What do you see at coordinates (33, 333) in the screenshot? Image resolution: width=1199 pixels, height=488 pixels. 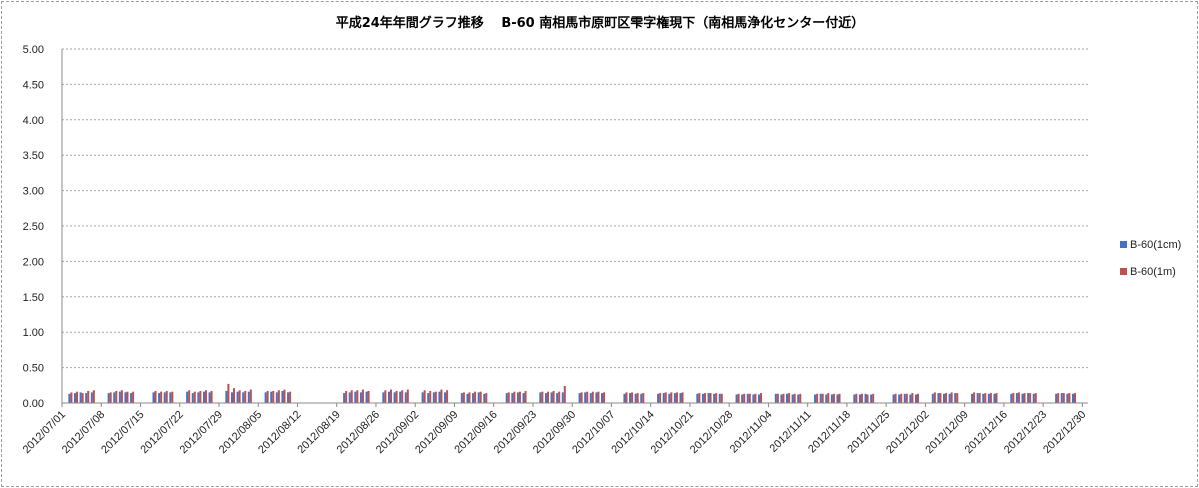 I see `y-tick-label: 1.00` at bounding box center [33, 333].